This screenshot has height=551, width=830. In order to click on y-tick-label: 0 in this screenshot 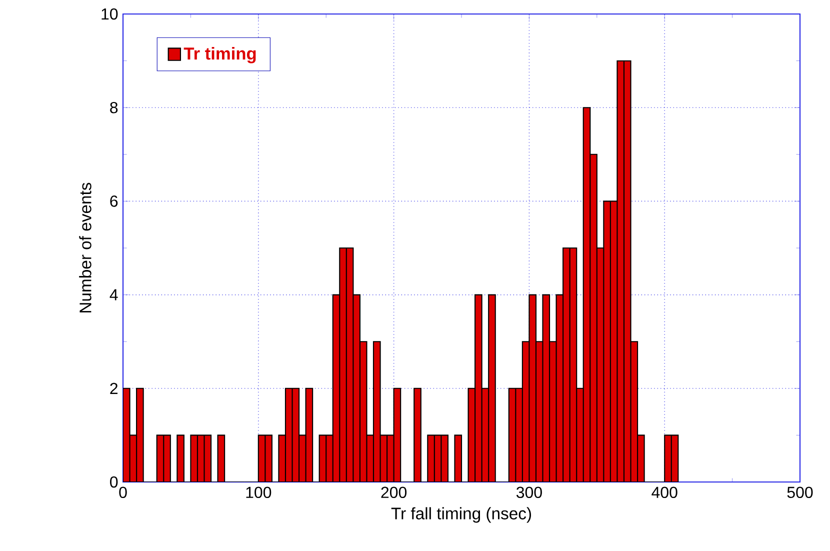, I will do `click(114, 482)`.